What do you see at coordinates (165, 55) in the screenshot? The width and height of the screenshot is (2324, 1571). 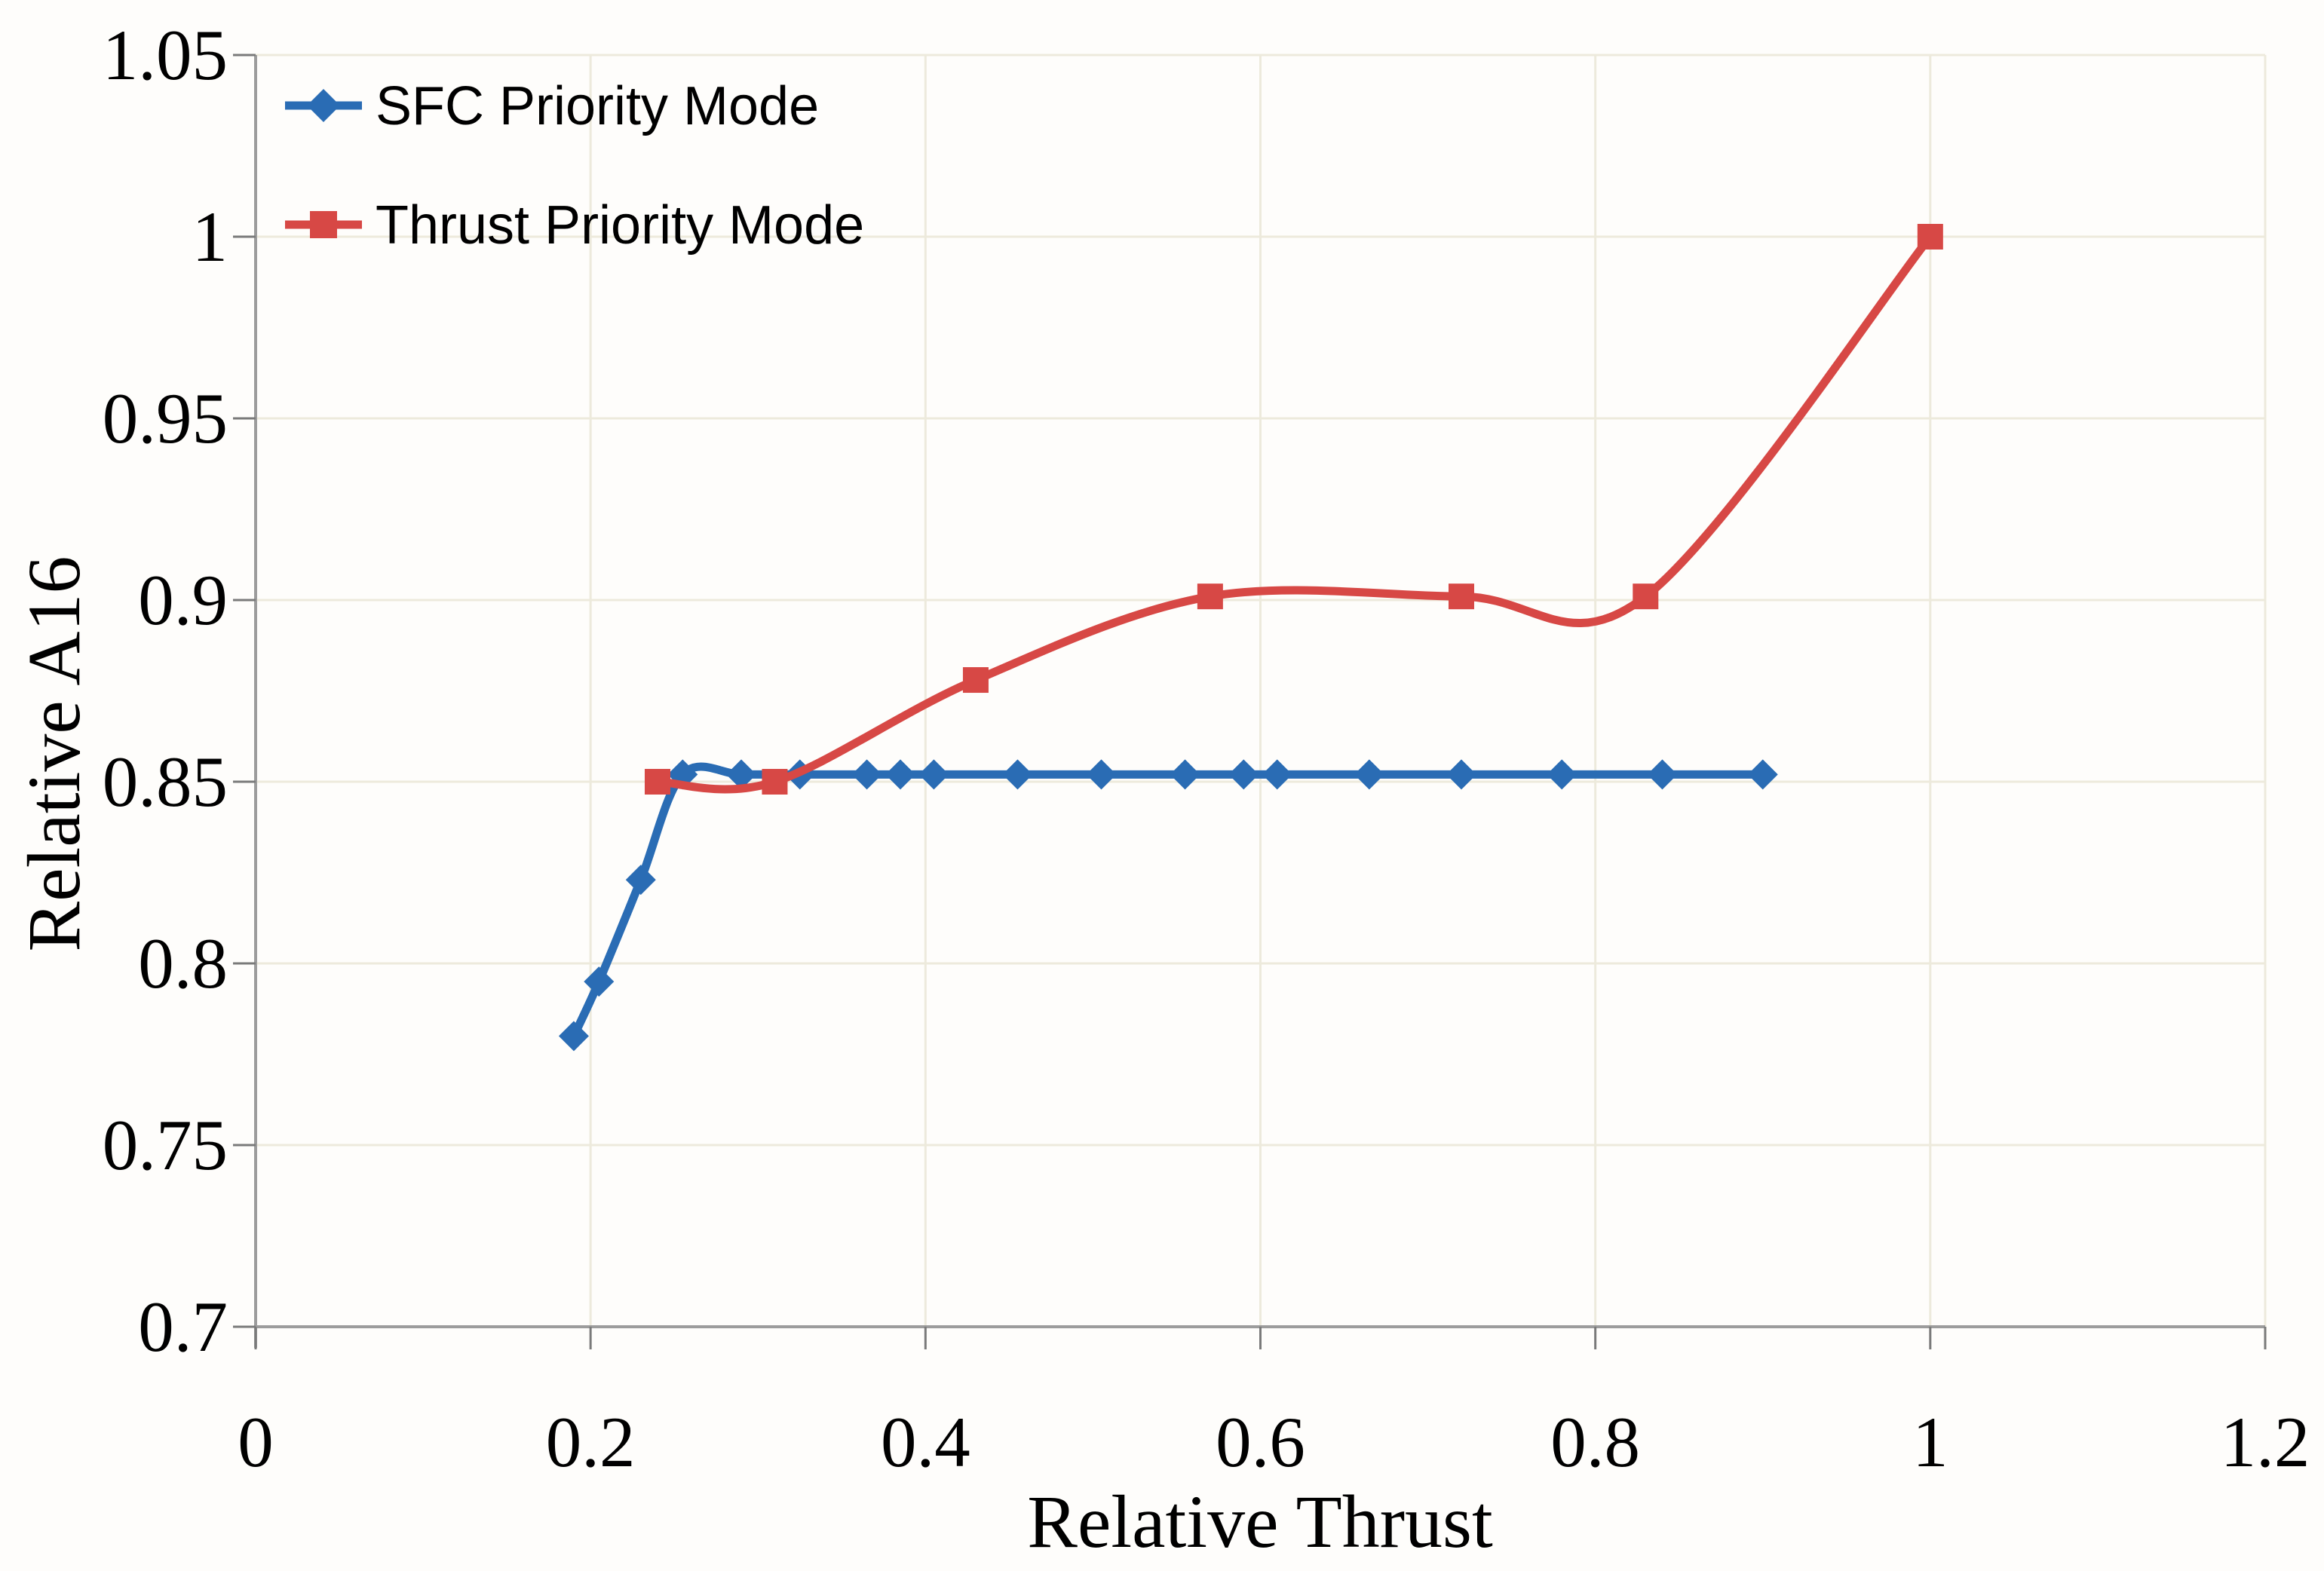 I see `y-tick-label: 1.05` at bounding box center [165, 55].